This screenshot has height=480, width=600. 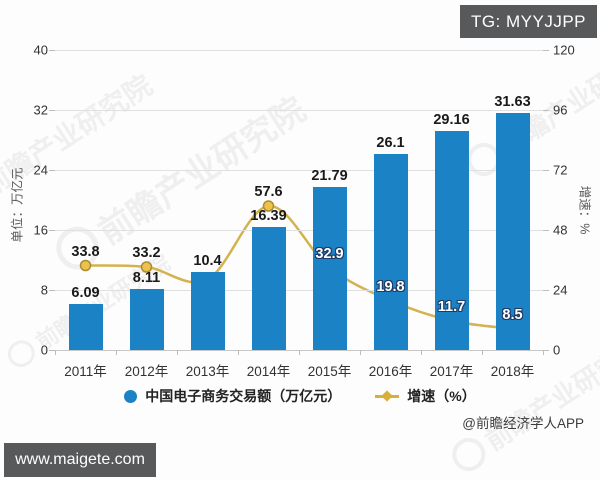 What do you see at coordinates (146, 319) in the screenshot?
I see `bar-2012年` at bounding box center [146, 319].